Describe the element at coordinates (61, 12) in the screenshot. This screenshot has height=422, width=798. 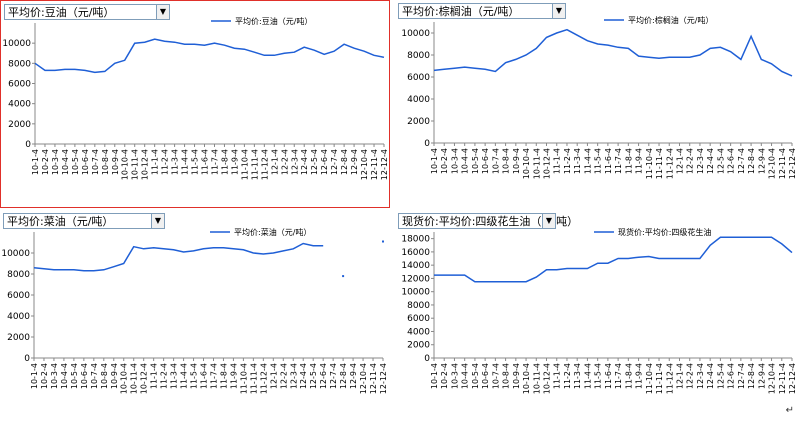
I see `dropdown-value: 平均价:豆油（元/吨）` at that location.